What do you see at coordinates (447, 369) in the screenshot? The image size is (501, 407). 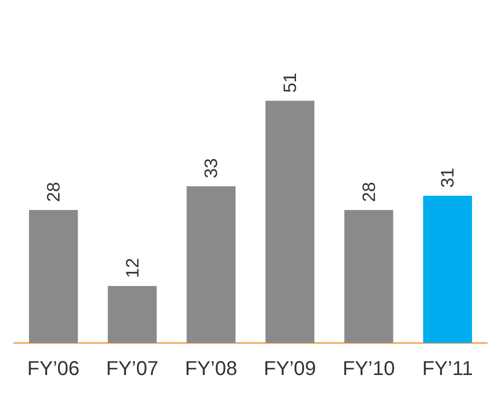 I see `x-tick-label: FY’11` at bounding box center [447, 369].